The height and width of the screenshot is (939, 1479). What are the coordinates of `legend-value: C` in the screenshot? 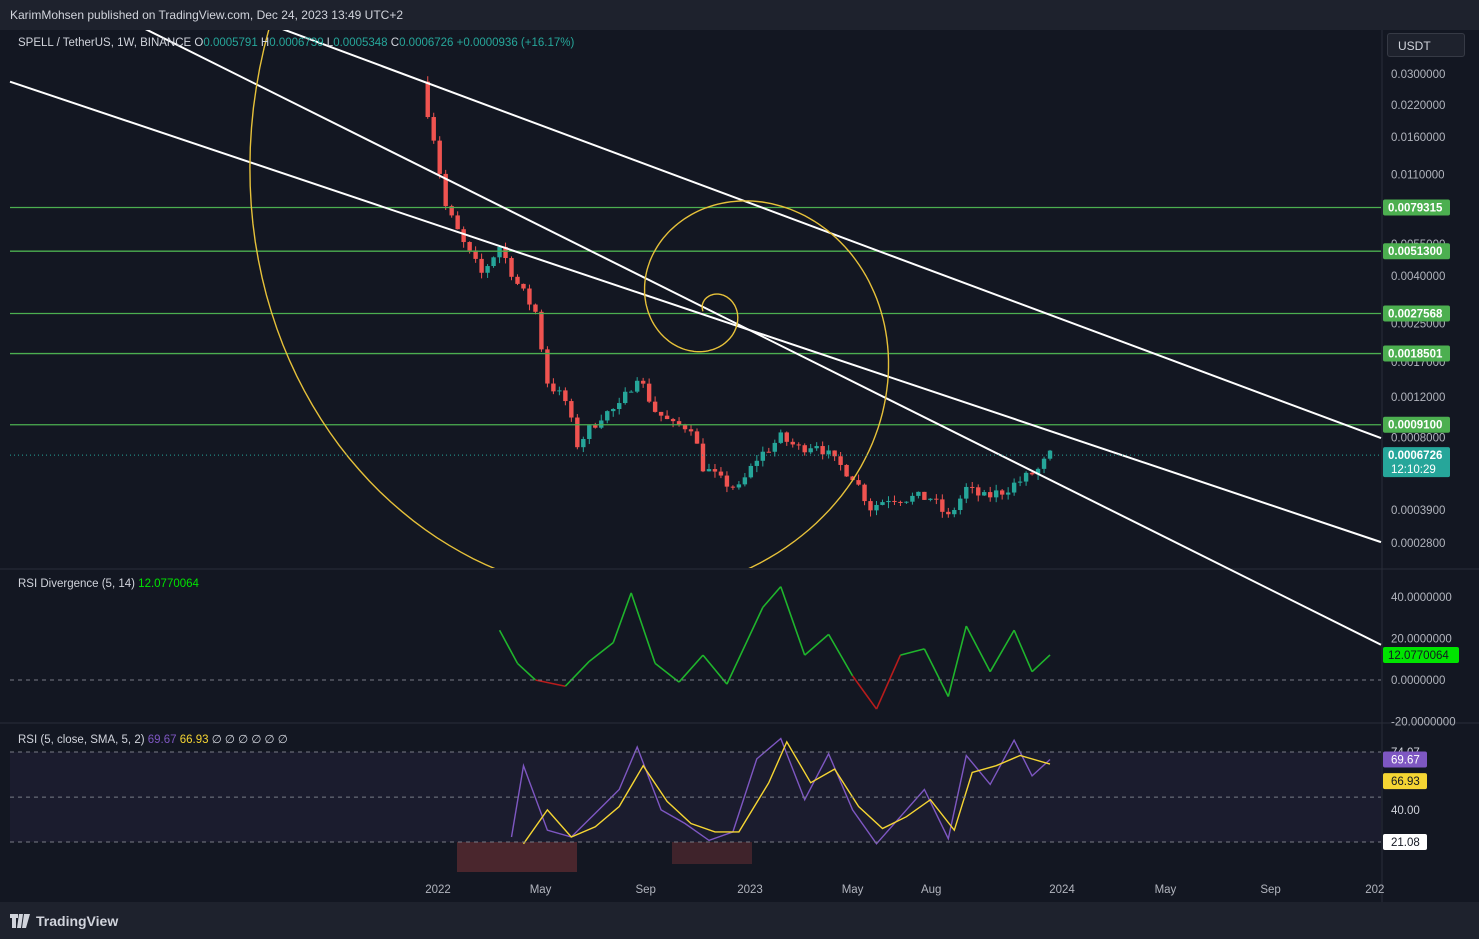 It's located at (395, 43).